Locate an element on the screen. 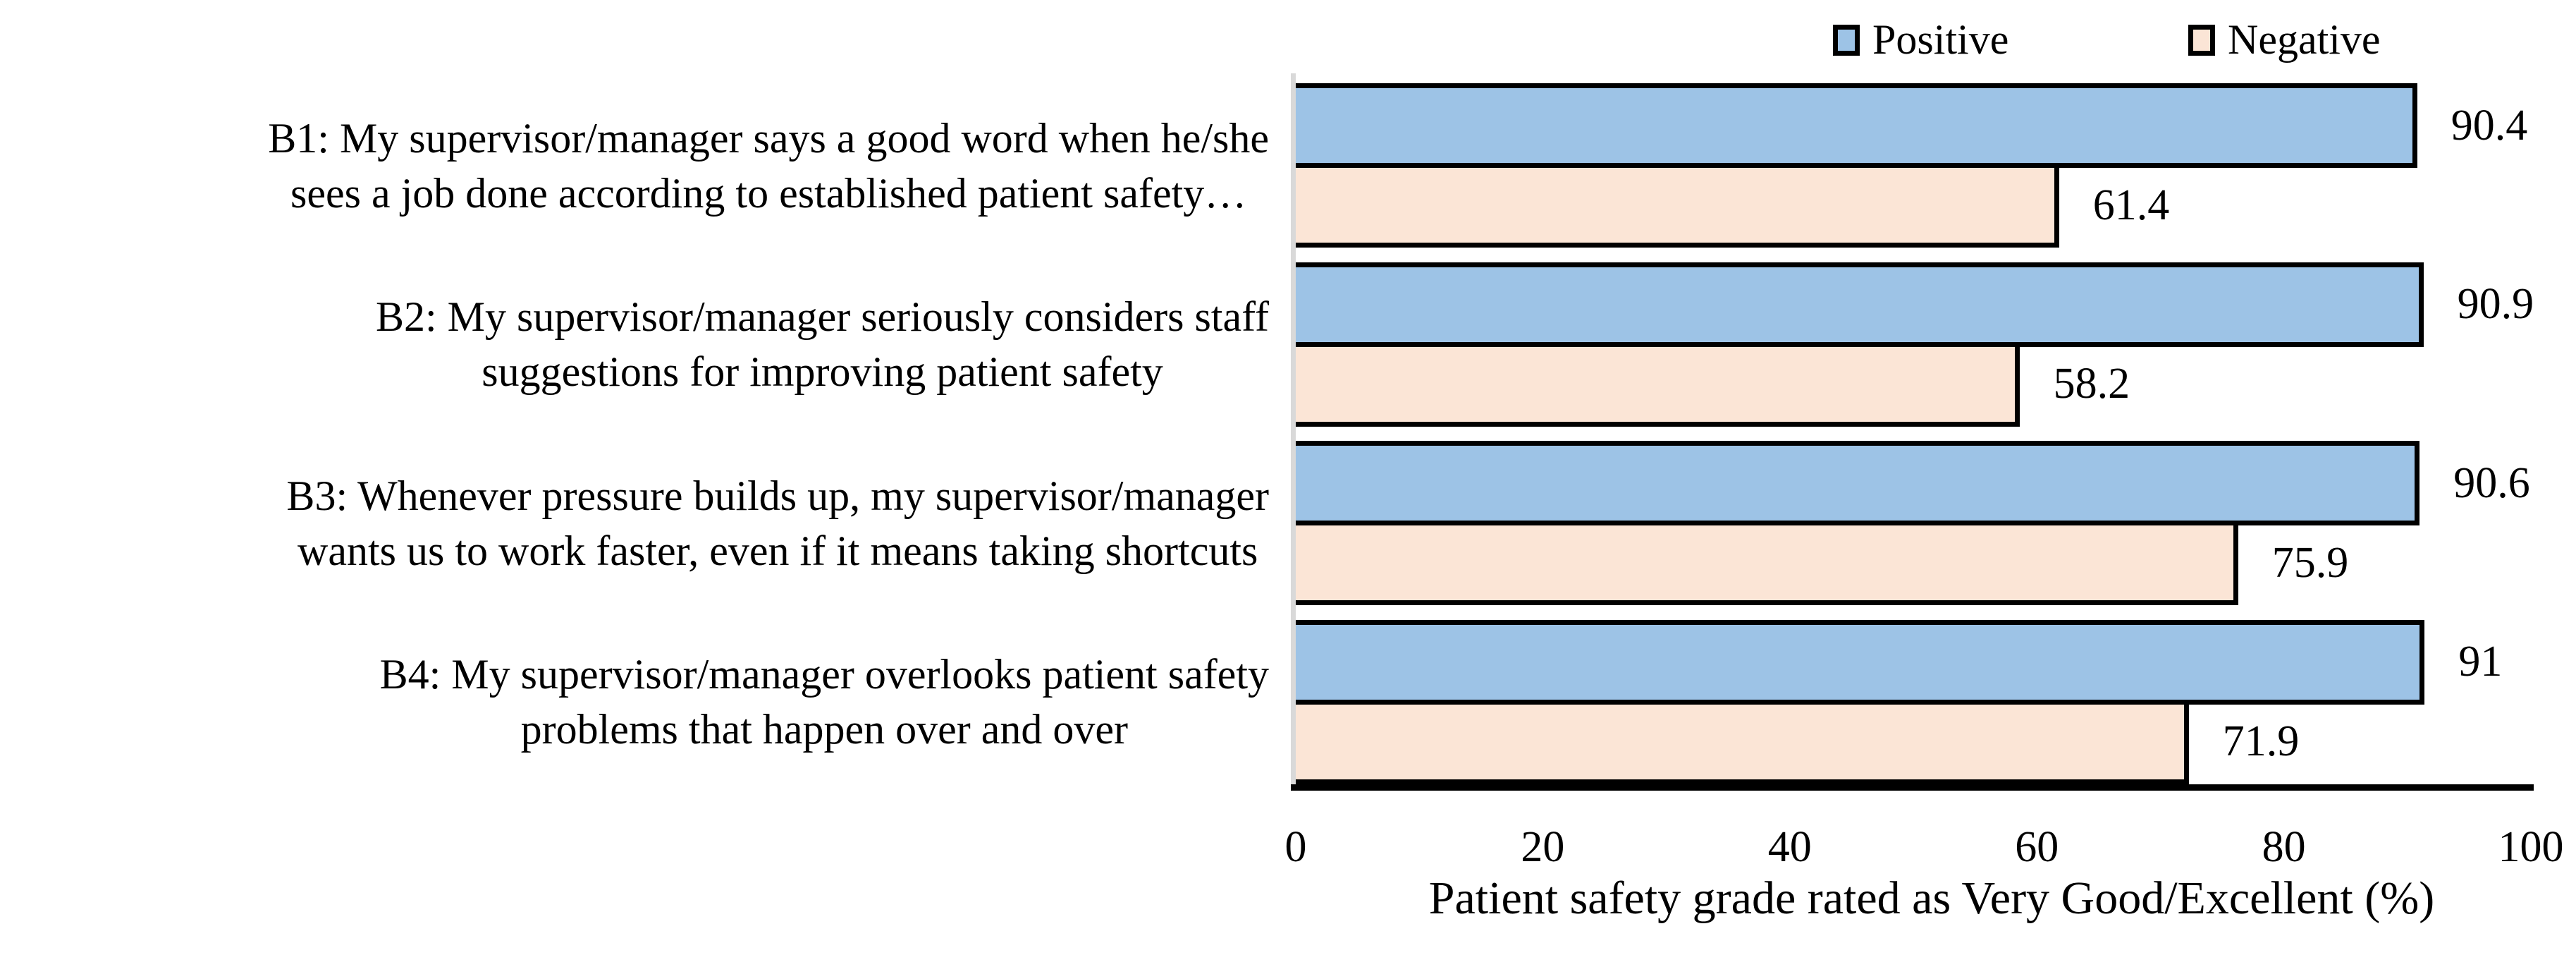 The width and height of the screenshot is (2576, 955). value-label-negative-b4: 71.9 is located at coordinates (2261, 741).